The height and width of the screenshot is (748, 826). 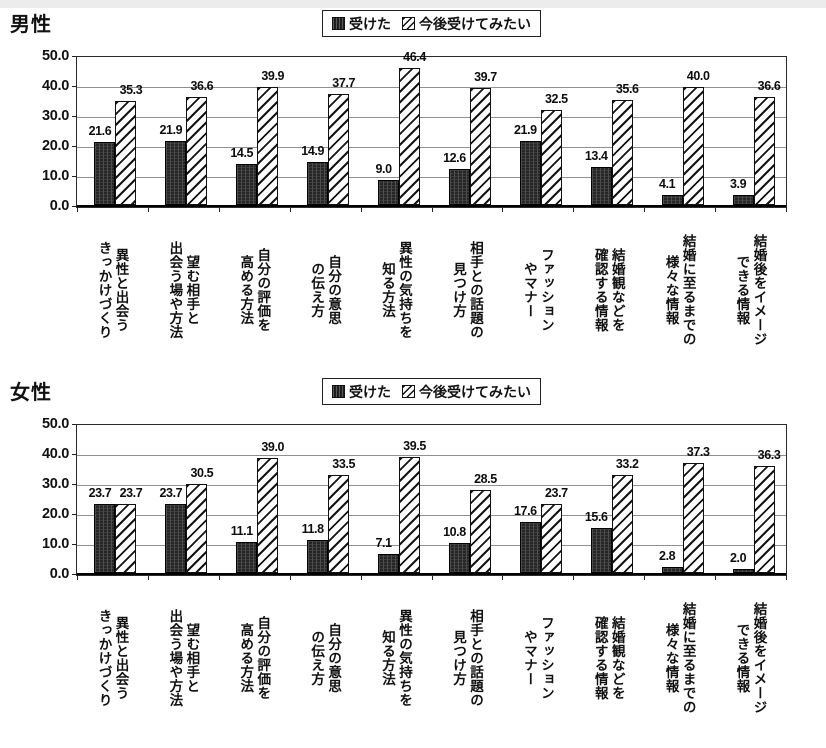 What do you see at coordinates (202, 86) in the screenshot?
I see `value-label-future: 36.6` at bounding box center [202, 86].